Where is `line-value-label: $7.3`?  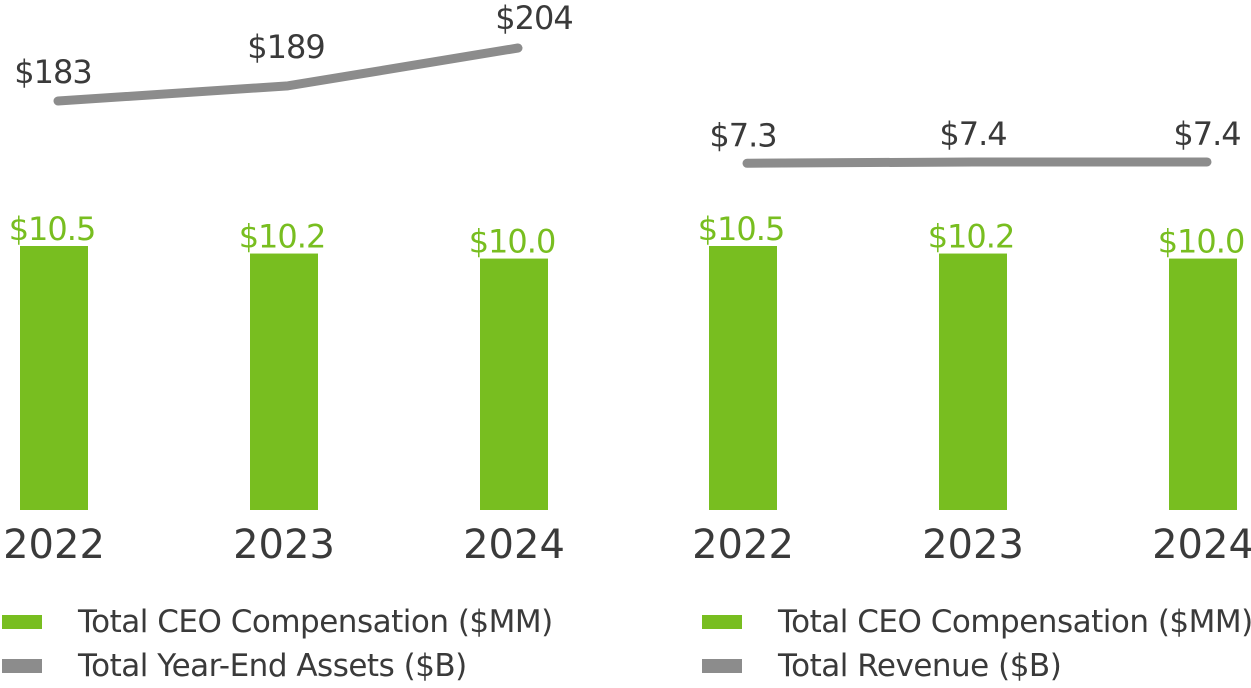
line-value-label: $7.3 is located at coordinates (742, 135).